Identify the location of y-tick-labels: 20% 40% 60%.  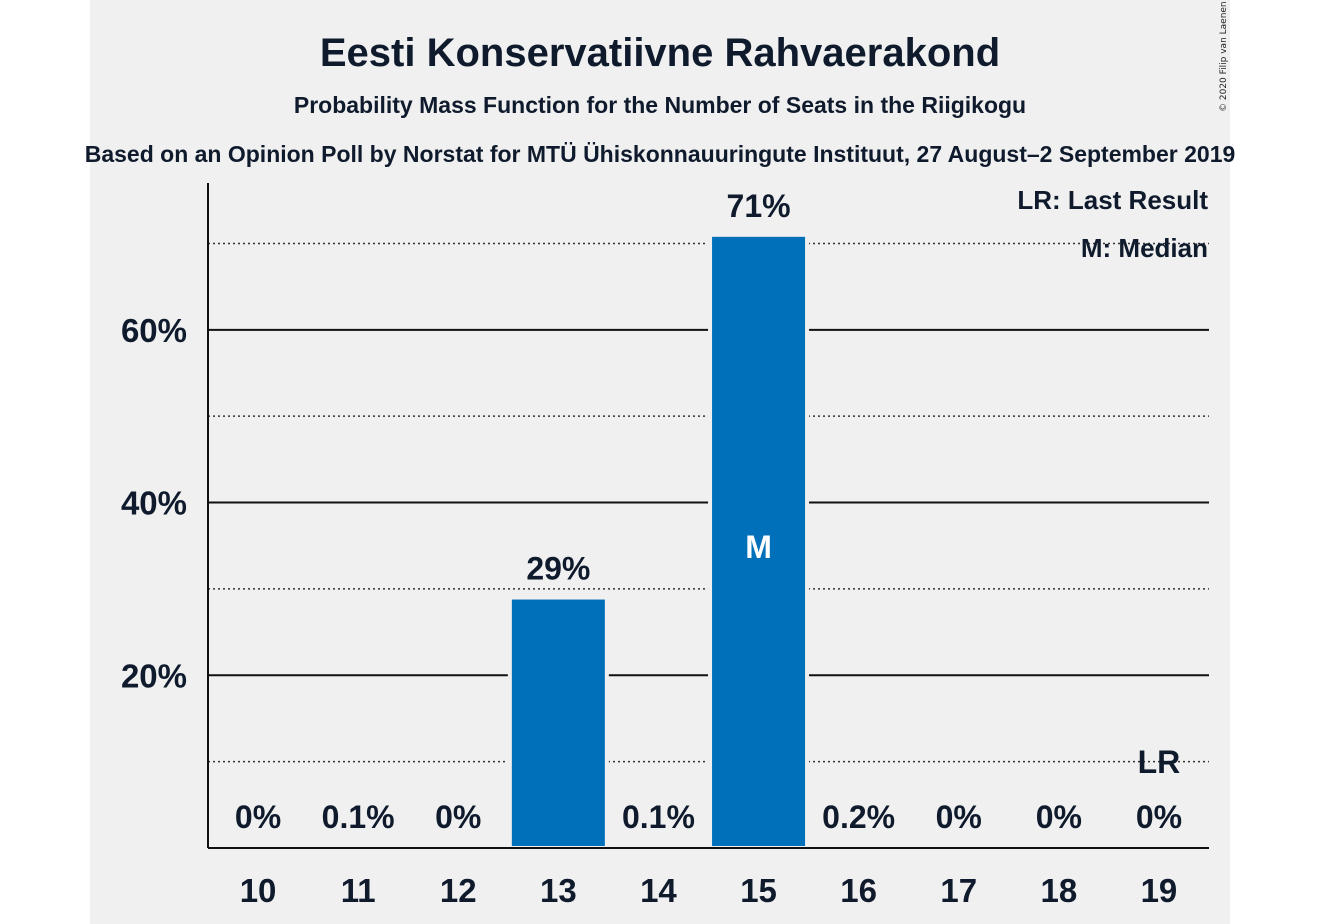
(154, 503).